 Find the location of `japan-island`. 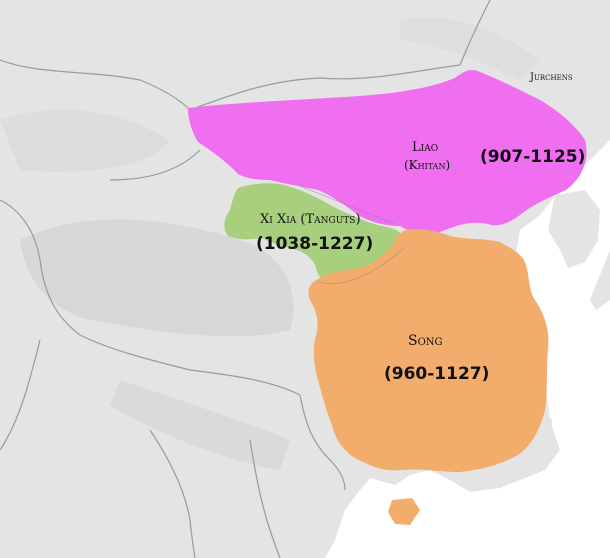

japan-island is located at coordinates (600, 280).